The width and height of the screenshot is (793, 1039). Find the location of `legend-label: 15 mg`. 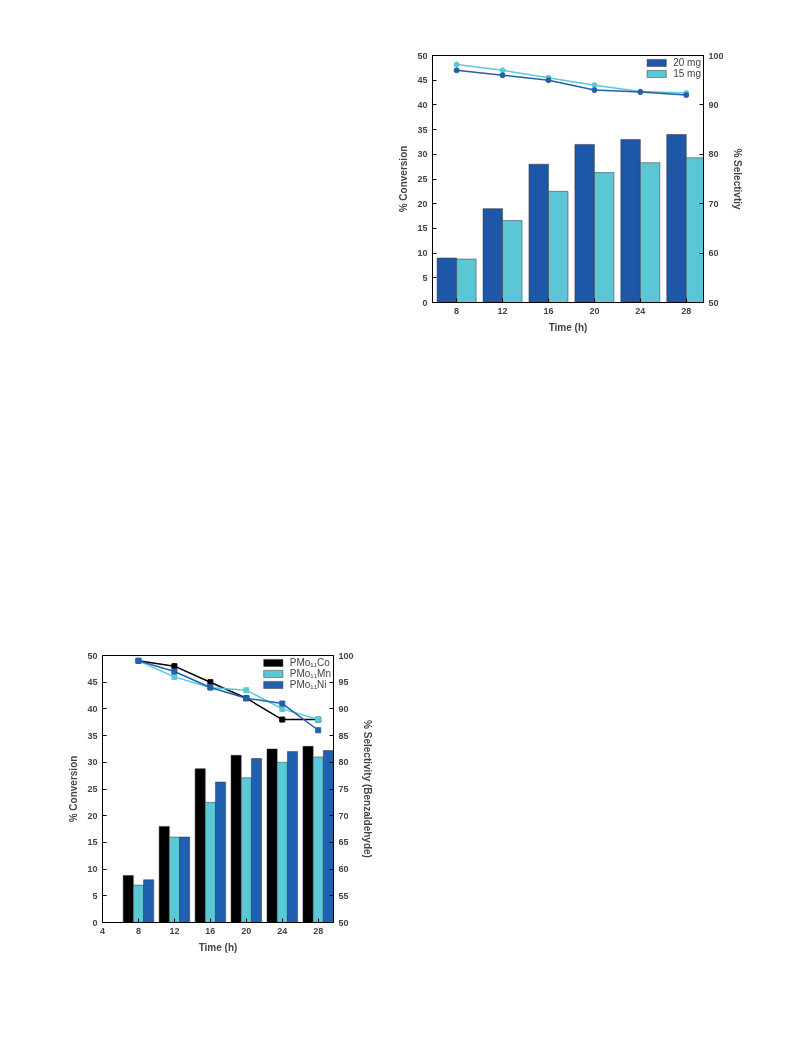

legend-label: 15 mg is located at coordinates (687, 73).